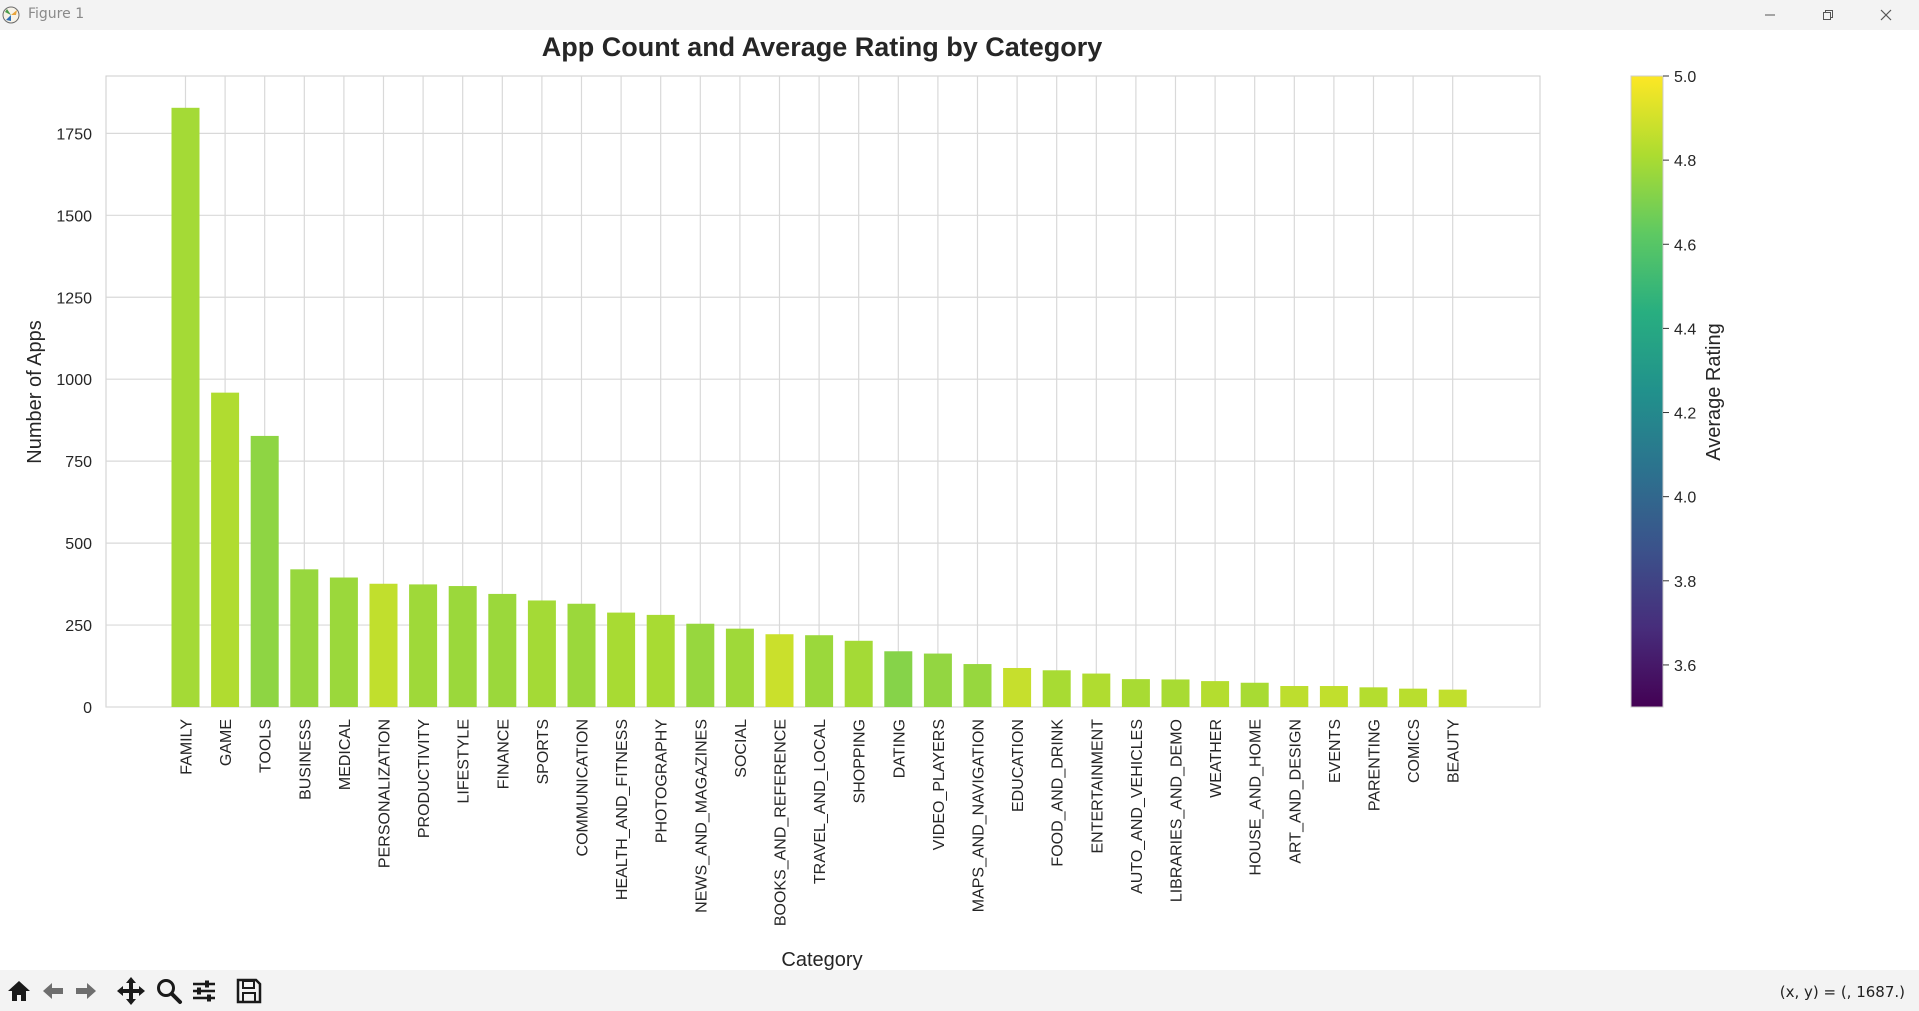 The width and height of the screenshot is (1919, 1011). Describe the element at coordinates (385, 793) in the screenshot. I see `x-tick-label: PERSONALIZATION` at that location.